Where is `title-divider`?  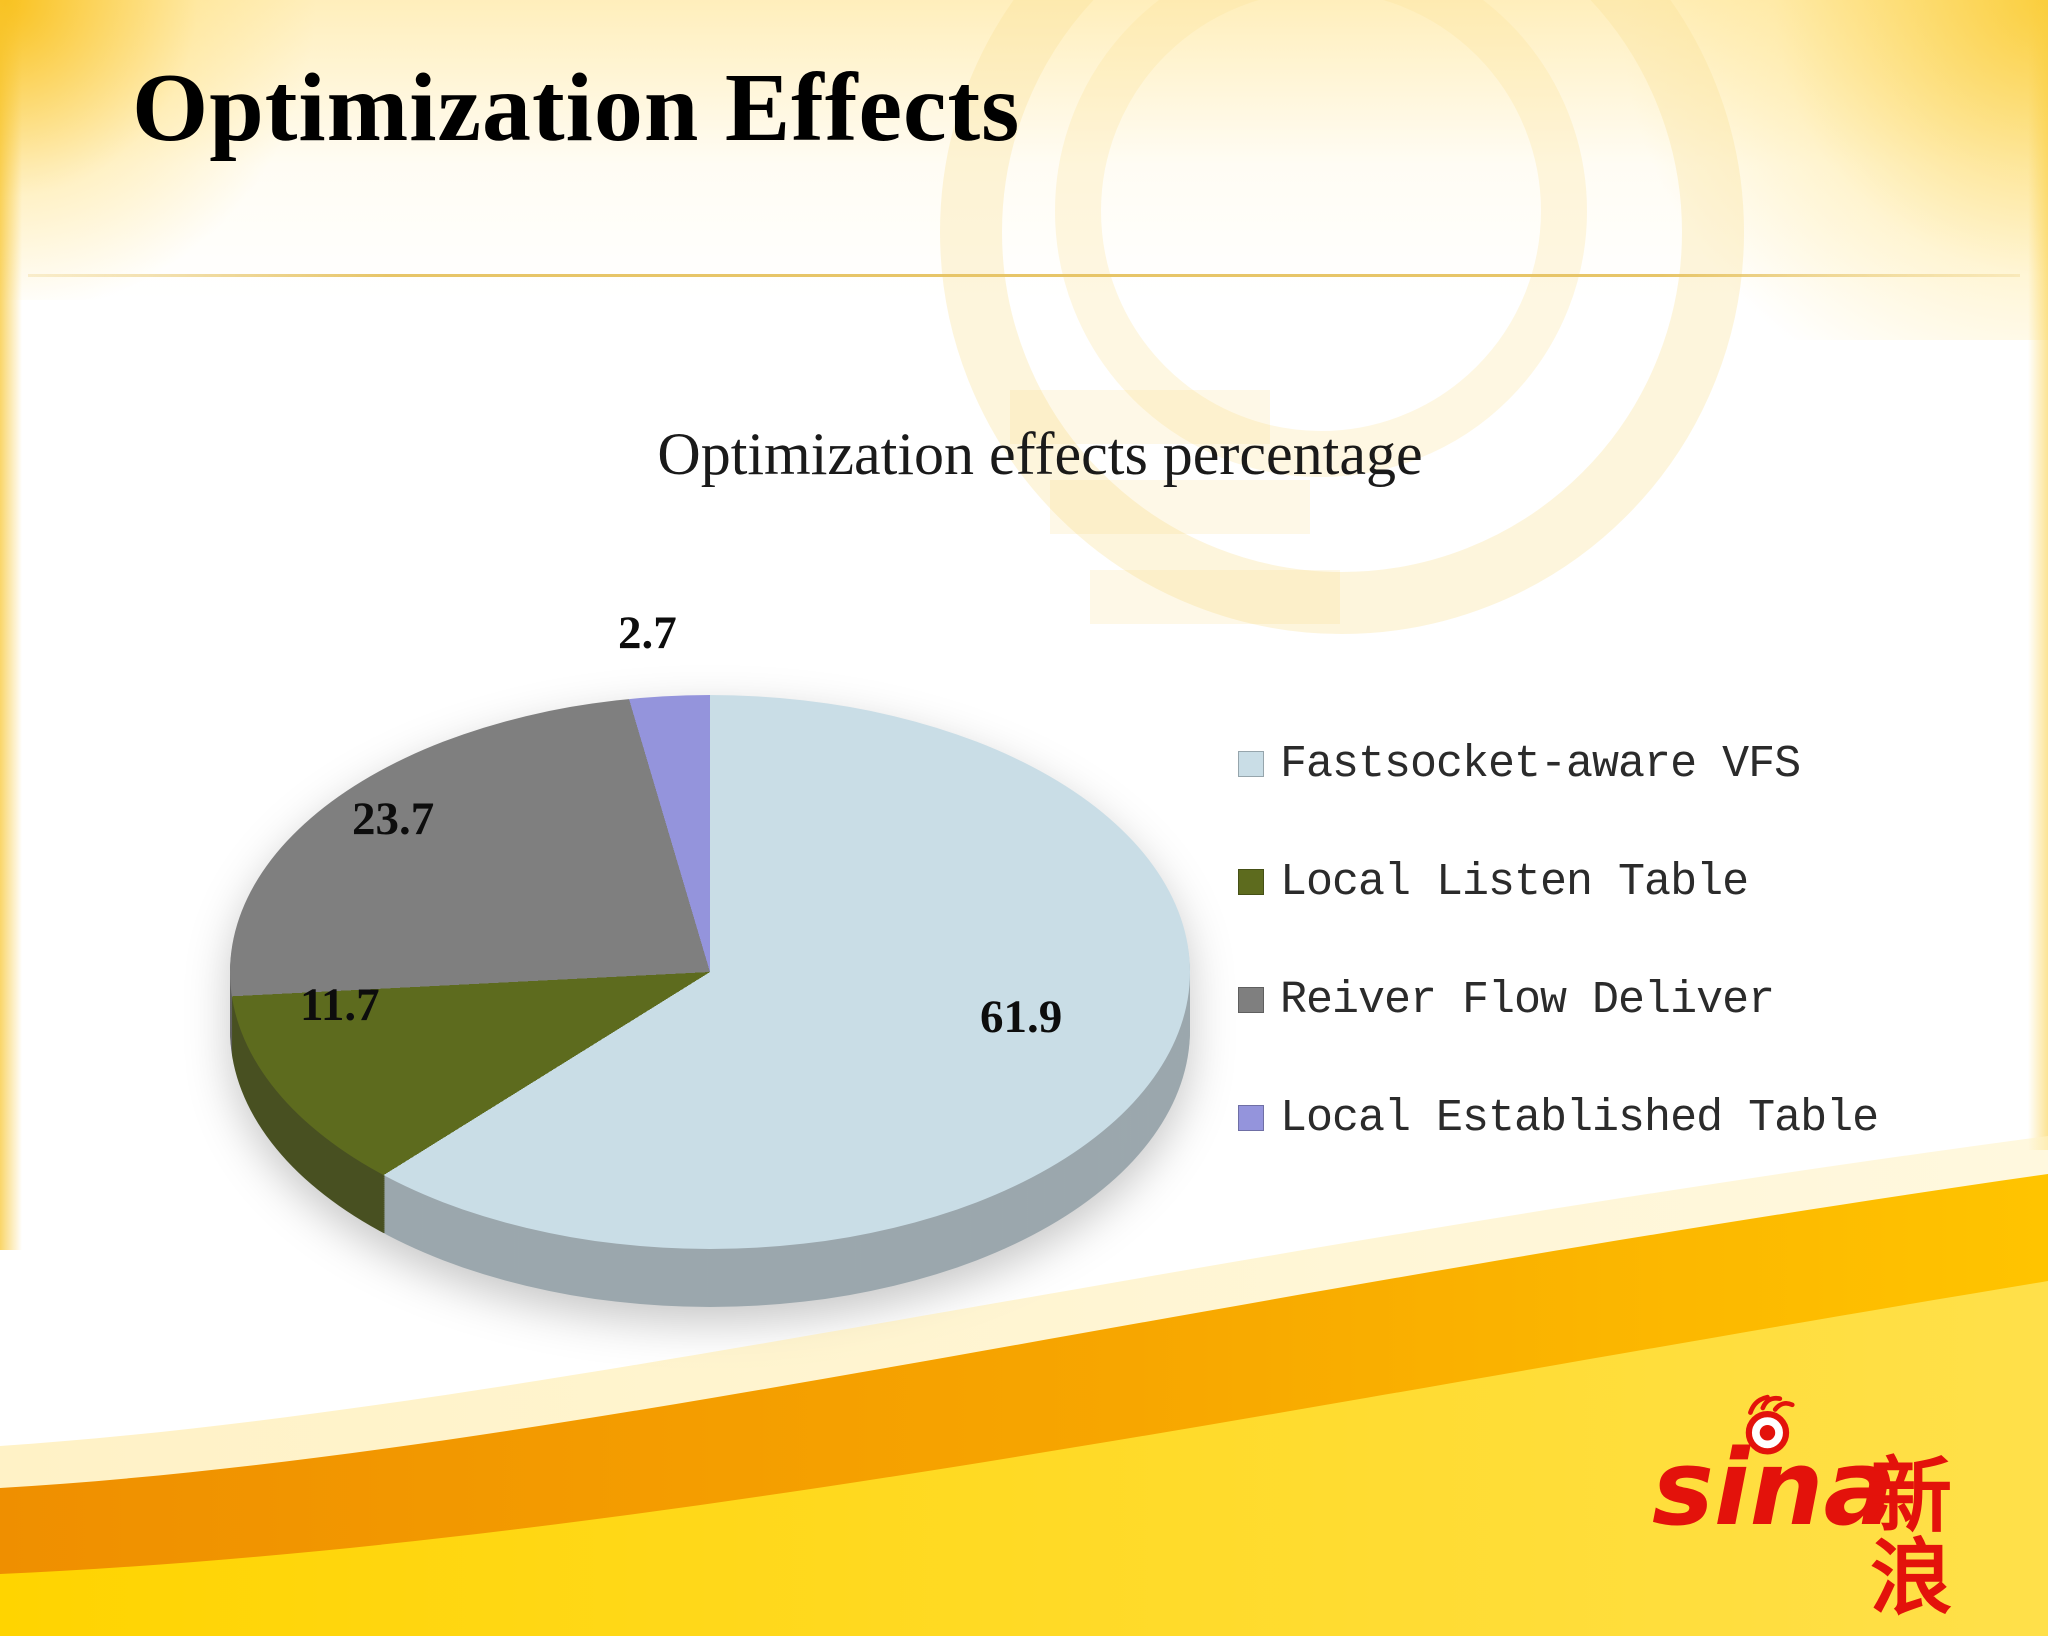 title-divider is located at coordinates (1024, 275).